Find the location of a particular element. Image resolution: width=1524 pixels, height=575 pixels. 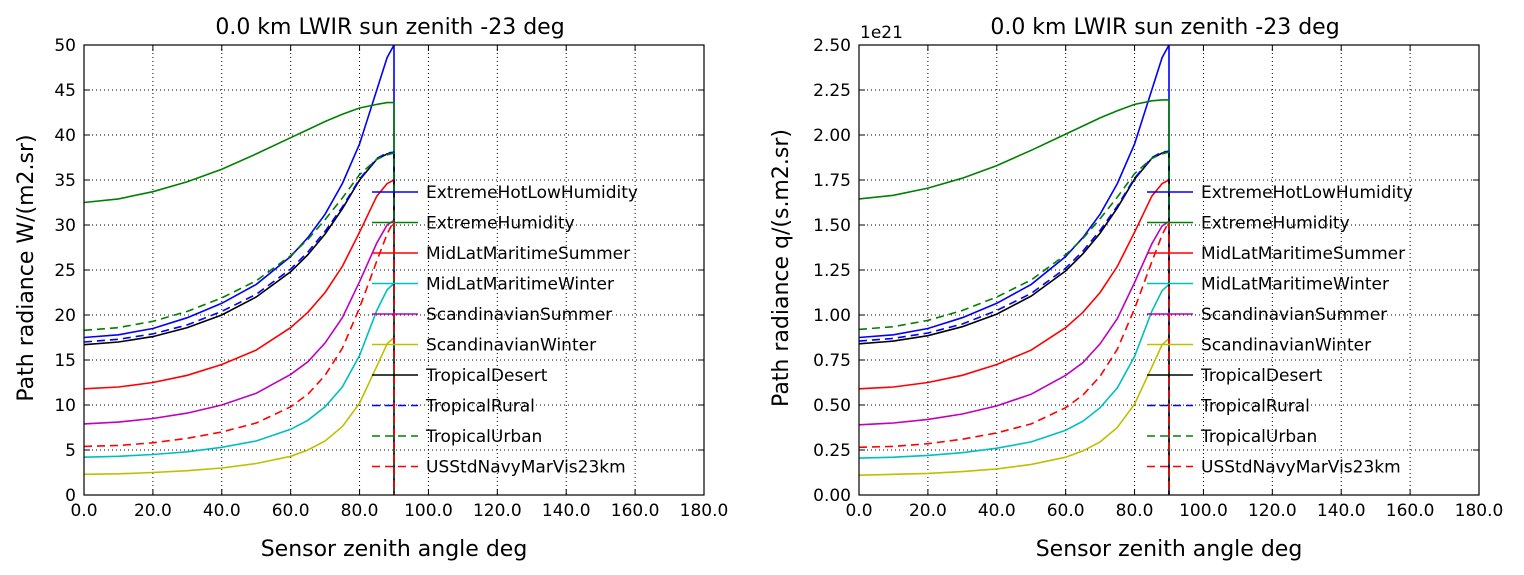

y-tick-label: 40 is located at coordinates (65, 136).